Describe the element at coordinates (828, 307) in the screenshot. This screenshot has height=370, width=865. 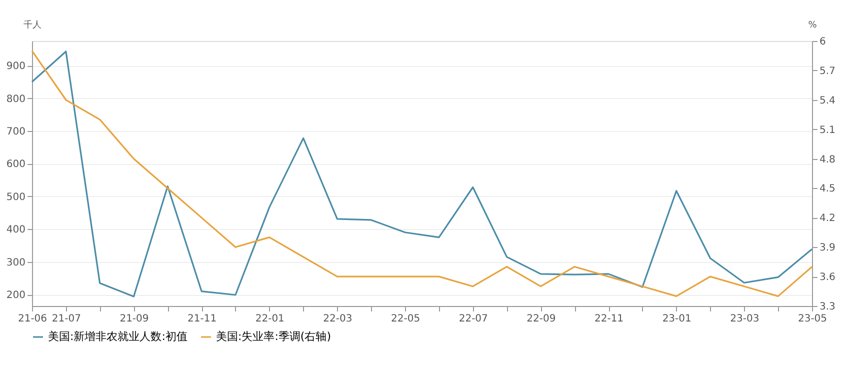
I see `y2-tick-label: 3.3` at that location.